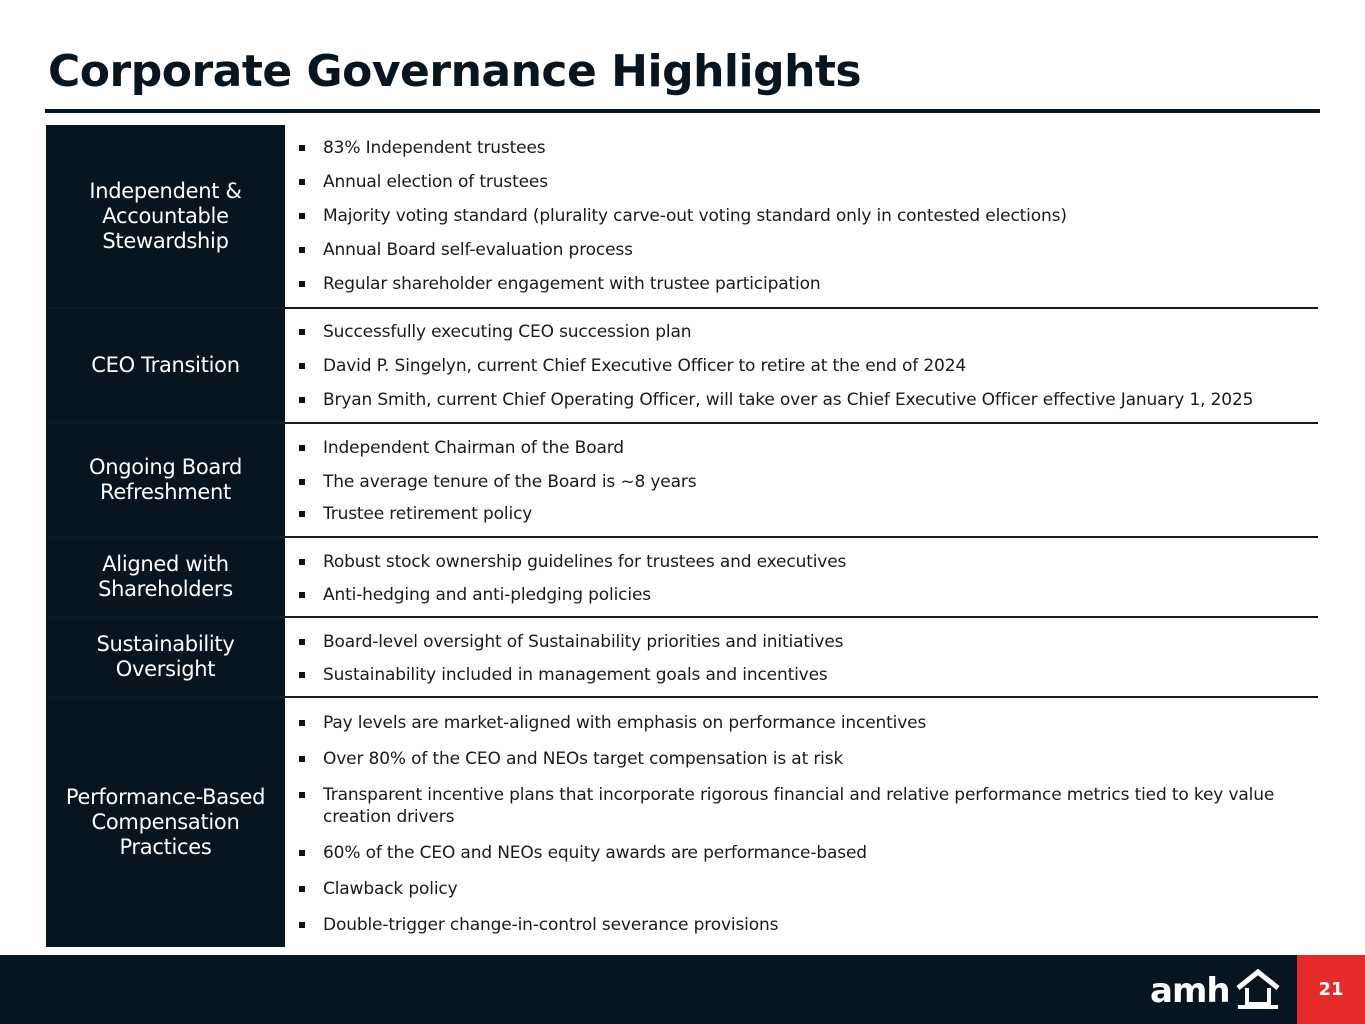 This screenshot has width=1365, height=1024. I want to click on section-category: Sustainability Oversight, so click(165, 657).